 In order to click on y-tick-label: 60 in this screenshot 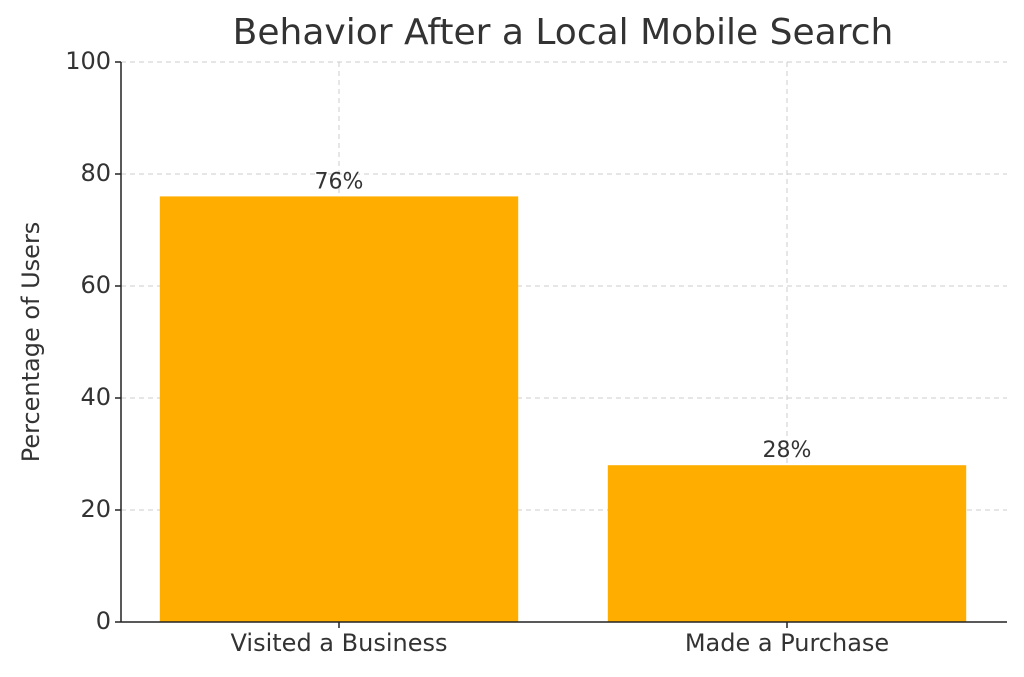, I will do `click(95, 285)`.